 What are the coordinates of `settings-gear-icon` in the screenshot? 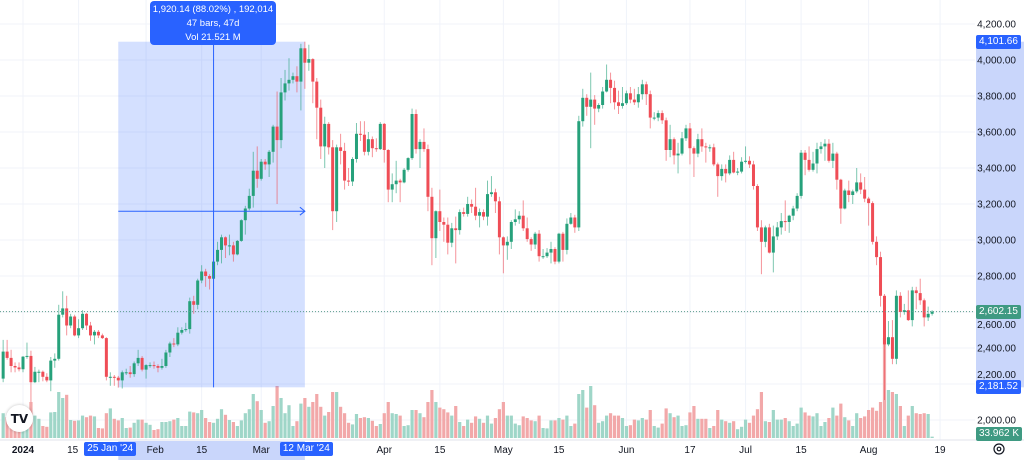 It's located at (999, 449).